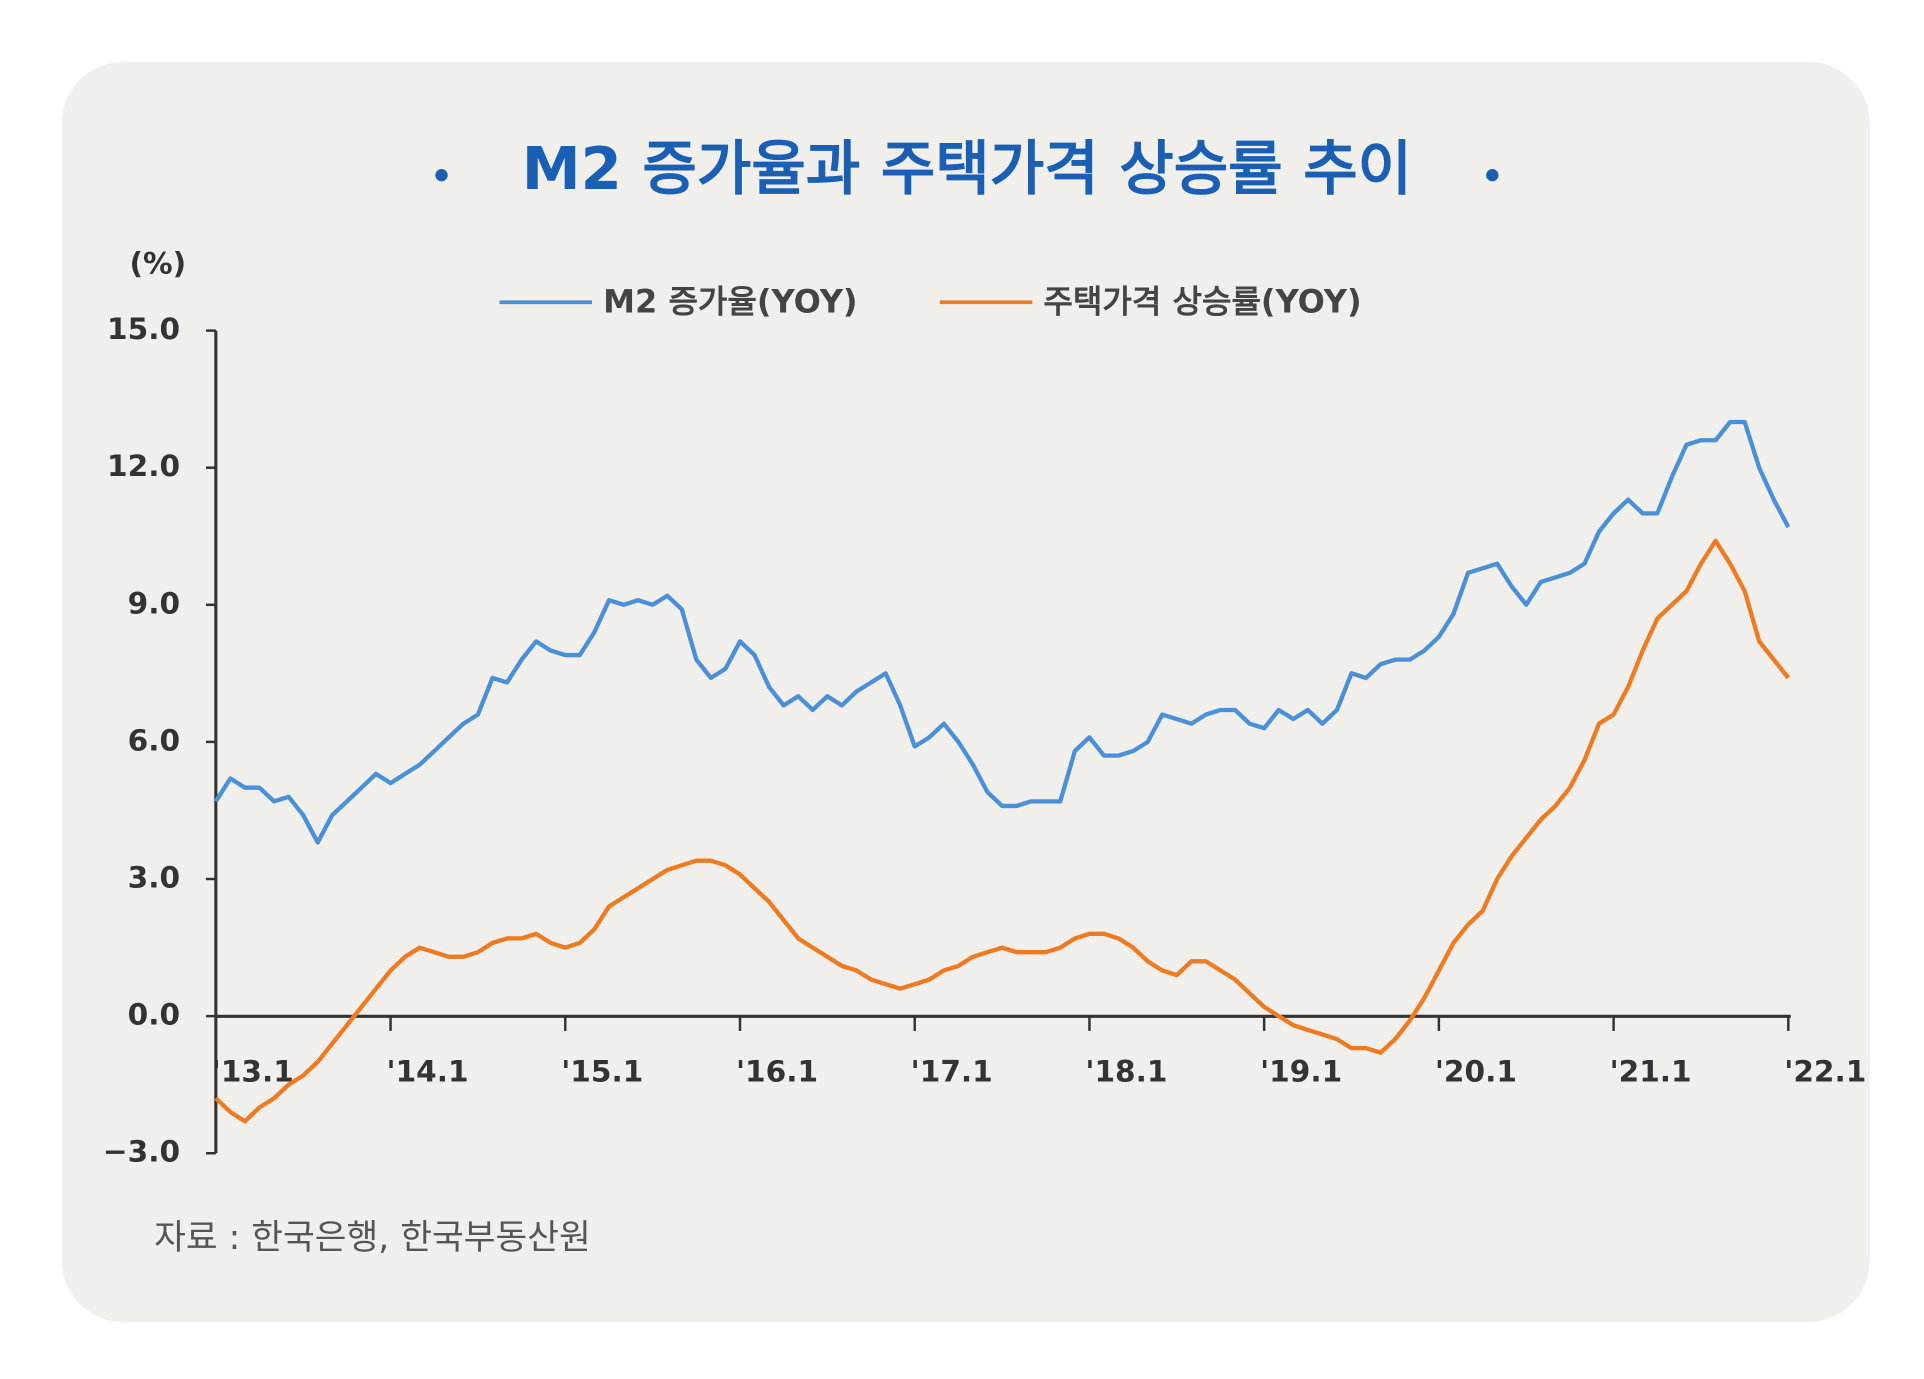 The width and height of the screenshot is (1924, 1379). Describe the element at coordinates (1126, 1071) in the screenshot. I see `x-tick-label: '18.1` at that location.